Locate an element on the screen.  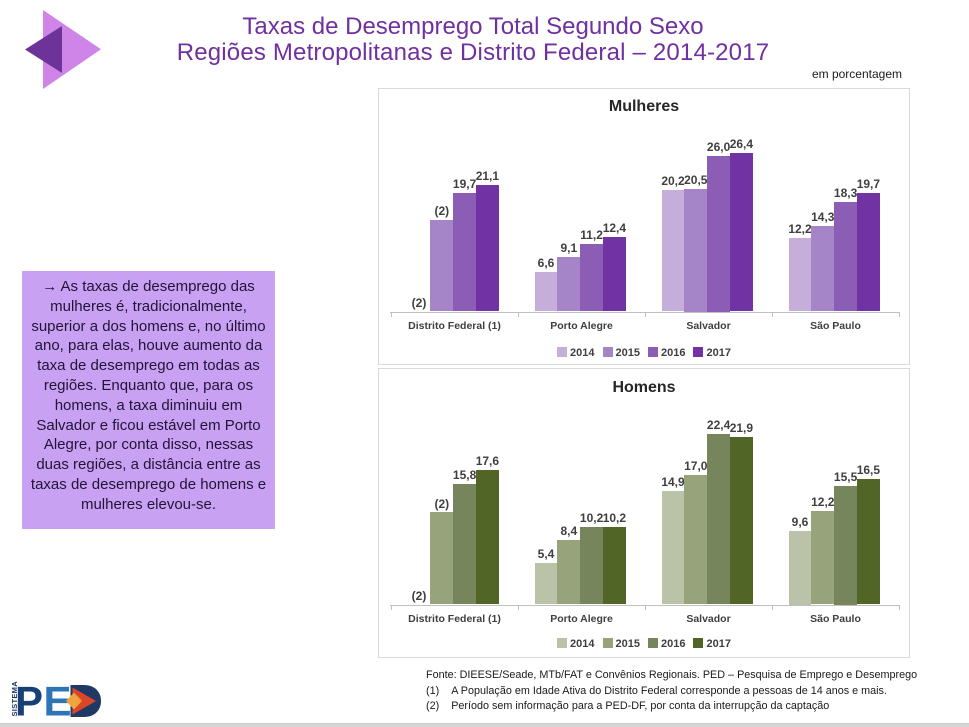
svg-text: SISTEMA is located at coordinates (14, 699).